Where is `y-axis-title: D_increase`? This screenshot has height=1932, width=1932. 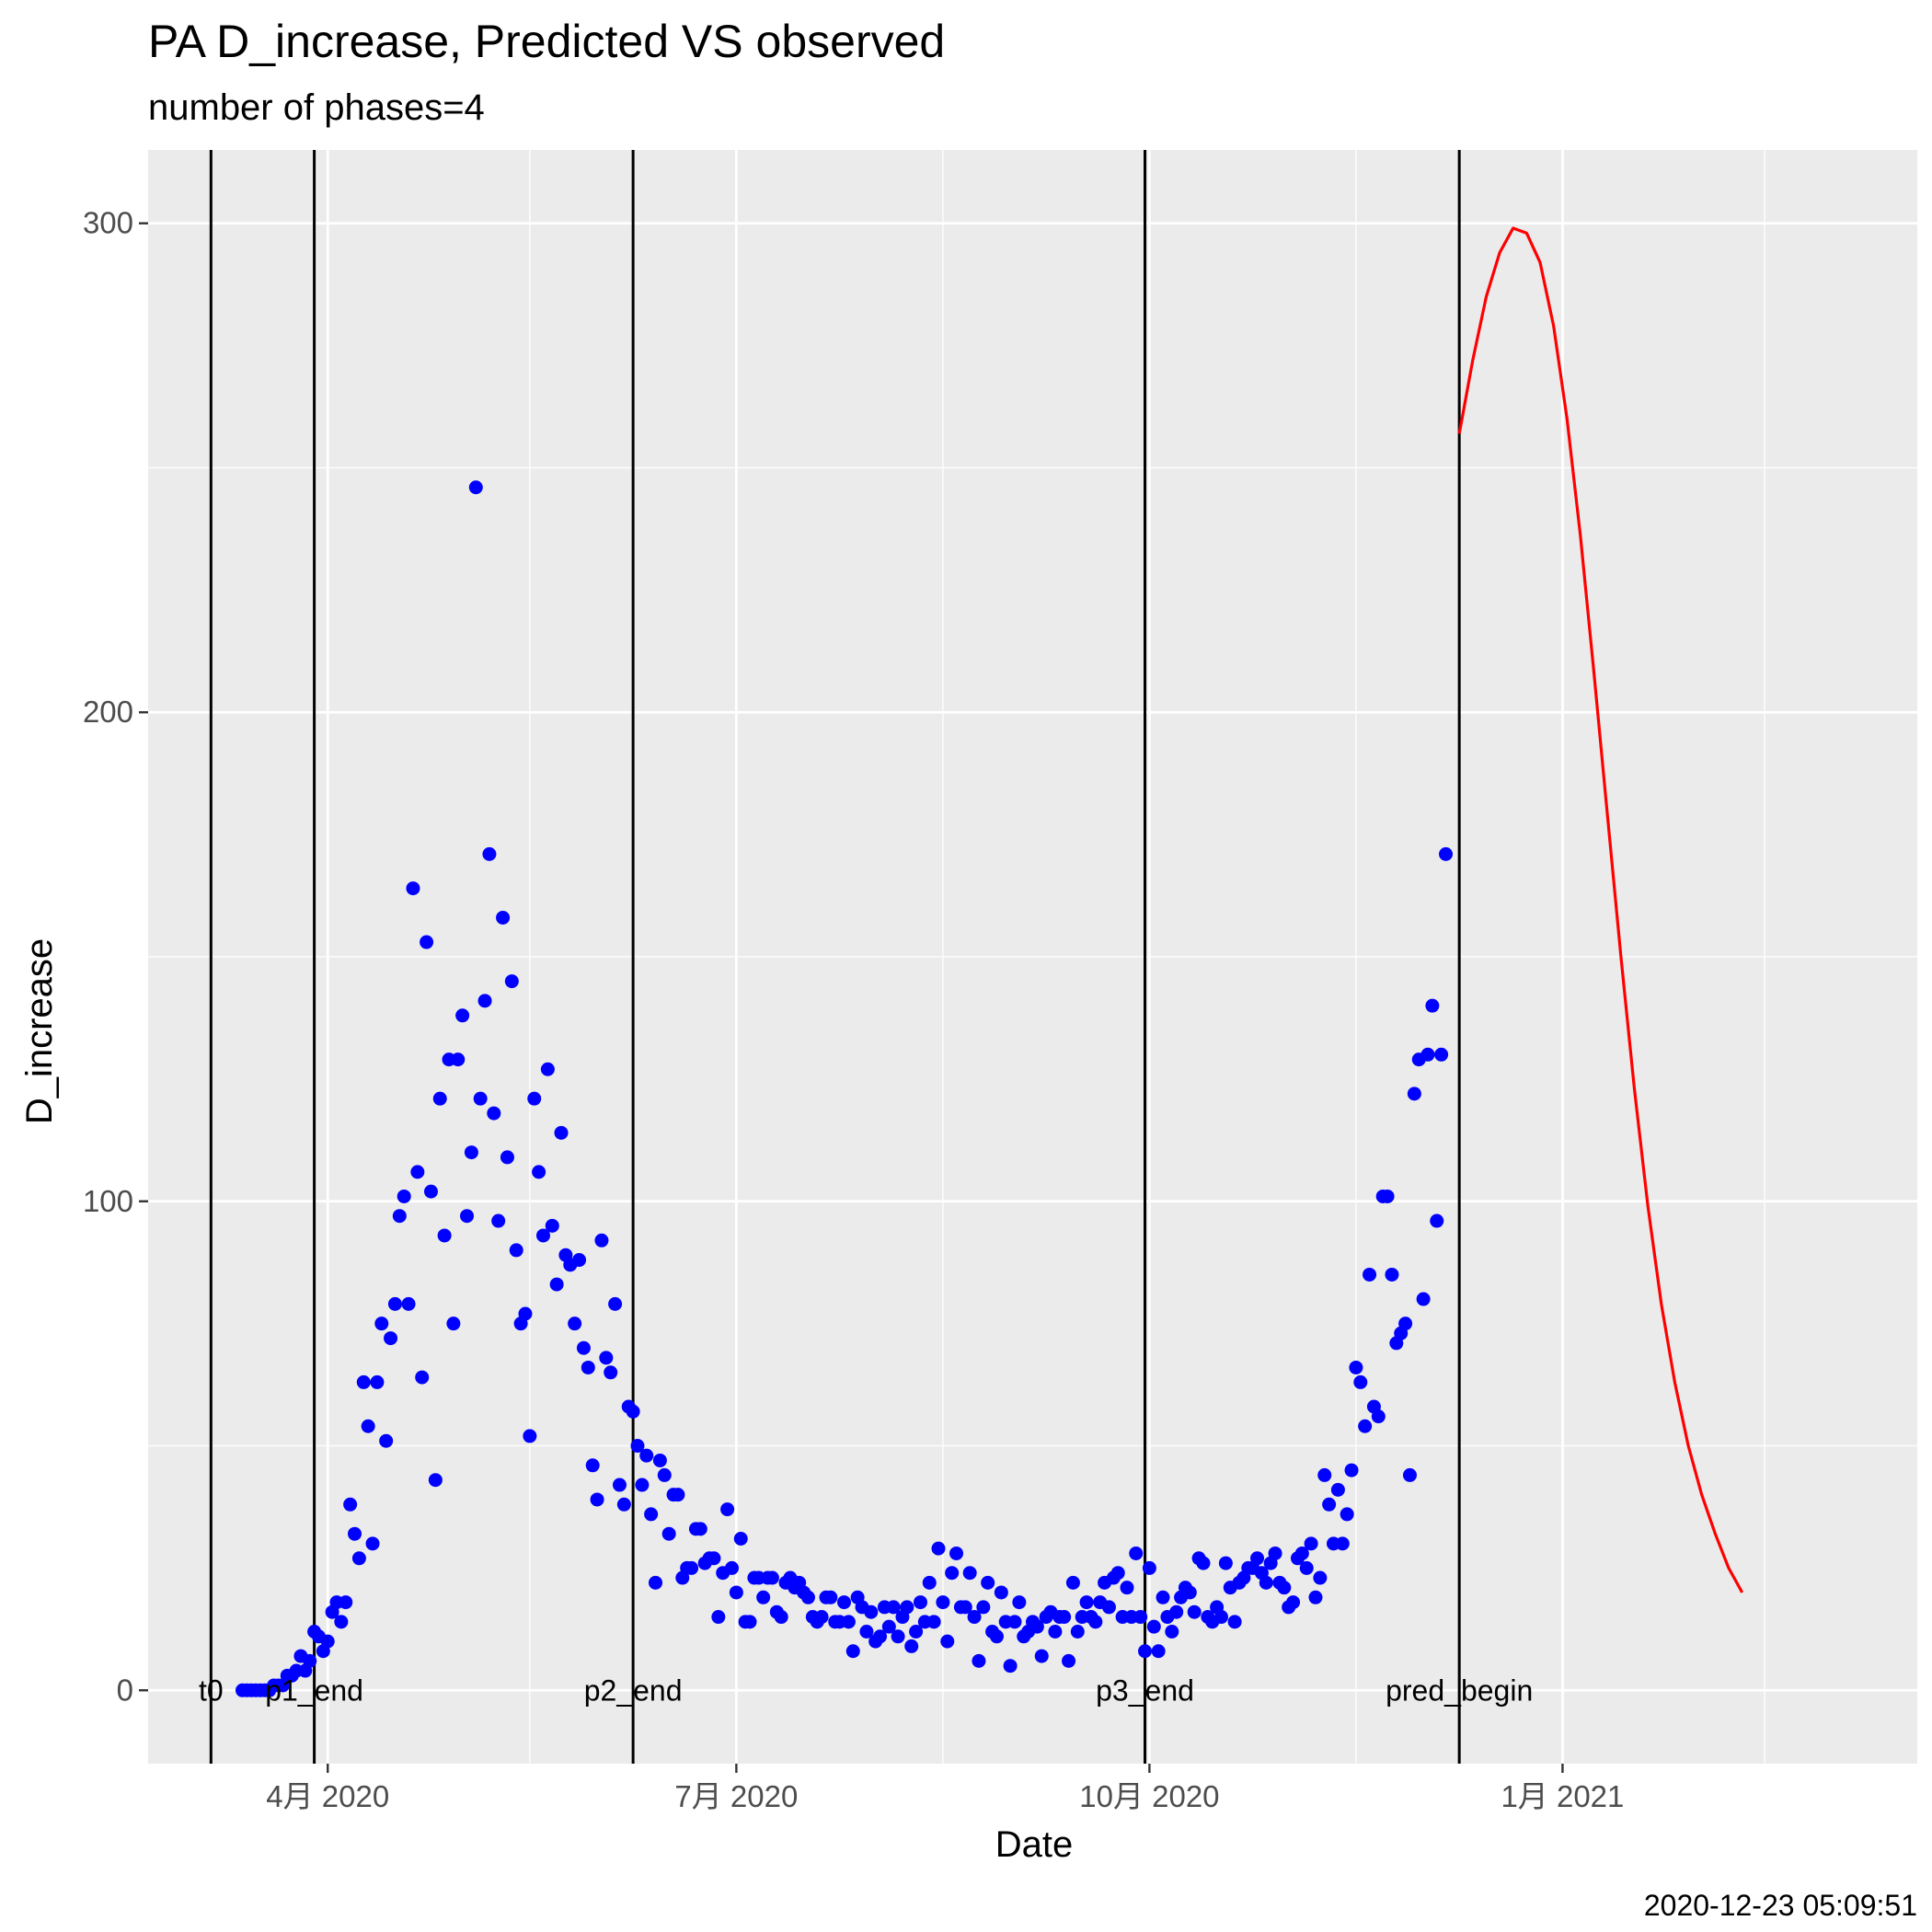
y-axis-title: D_increase is located at coordinates (39, 1031).